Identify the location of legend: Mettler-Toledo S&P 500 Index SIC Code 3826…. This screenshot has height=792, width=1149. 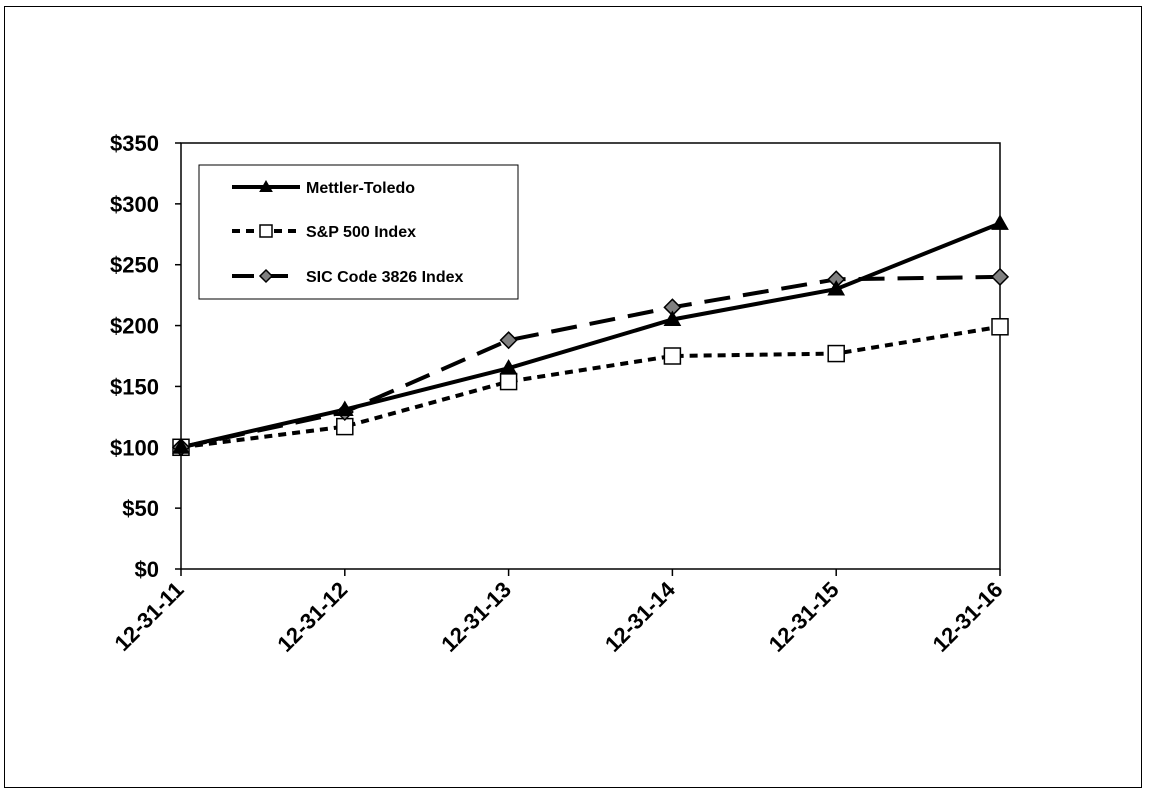
(358, 232).